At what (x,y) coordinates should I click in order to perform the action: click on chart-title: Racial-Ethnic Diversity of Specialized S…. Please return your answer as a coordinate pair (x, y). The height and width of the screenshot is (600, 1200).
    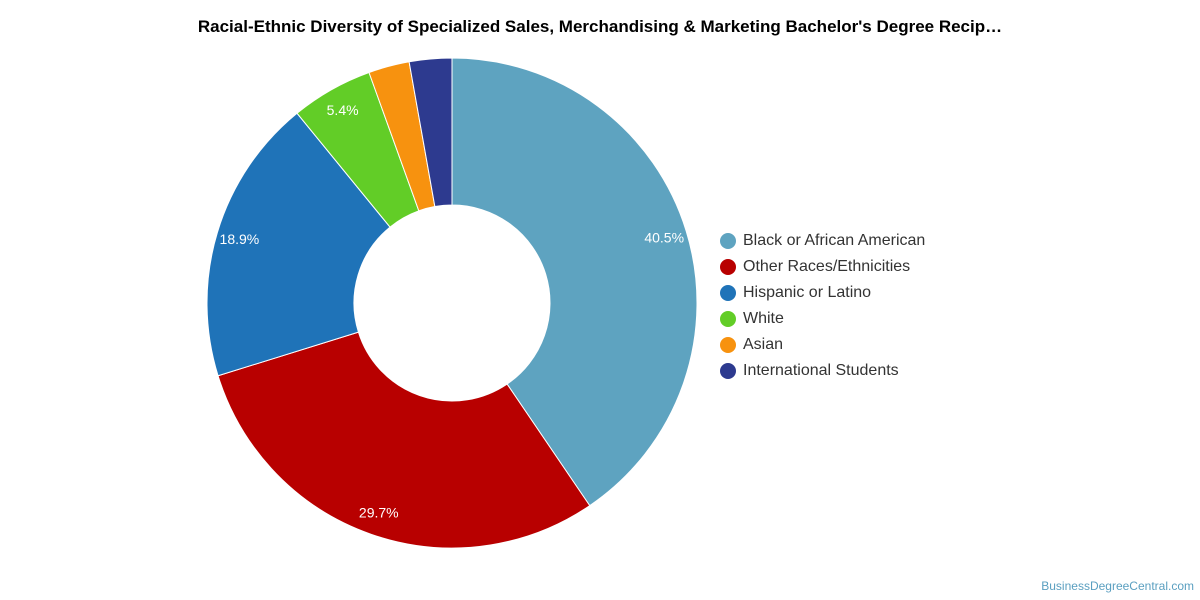
    Looking at the image, I should click on (600, 26).